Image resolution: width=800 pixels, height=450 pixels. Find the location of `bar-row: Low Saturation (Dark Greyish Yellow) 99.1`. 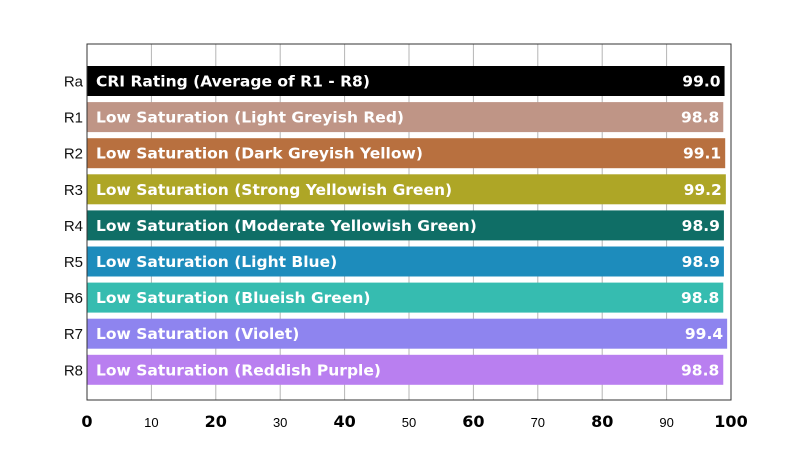

bar-row: Low Saturation (Dark Greyish Yellow) 99.1 is located at coordinates (406, 153).